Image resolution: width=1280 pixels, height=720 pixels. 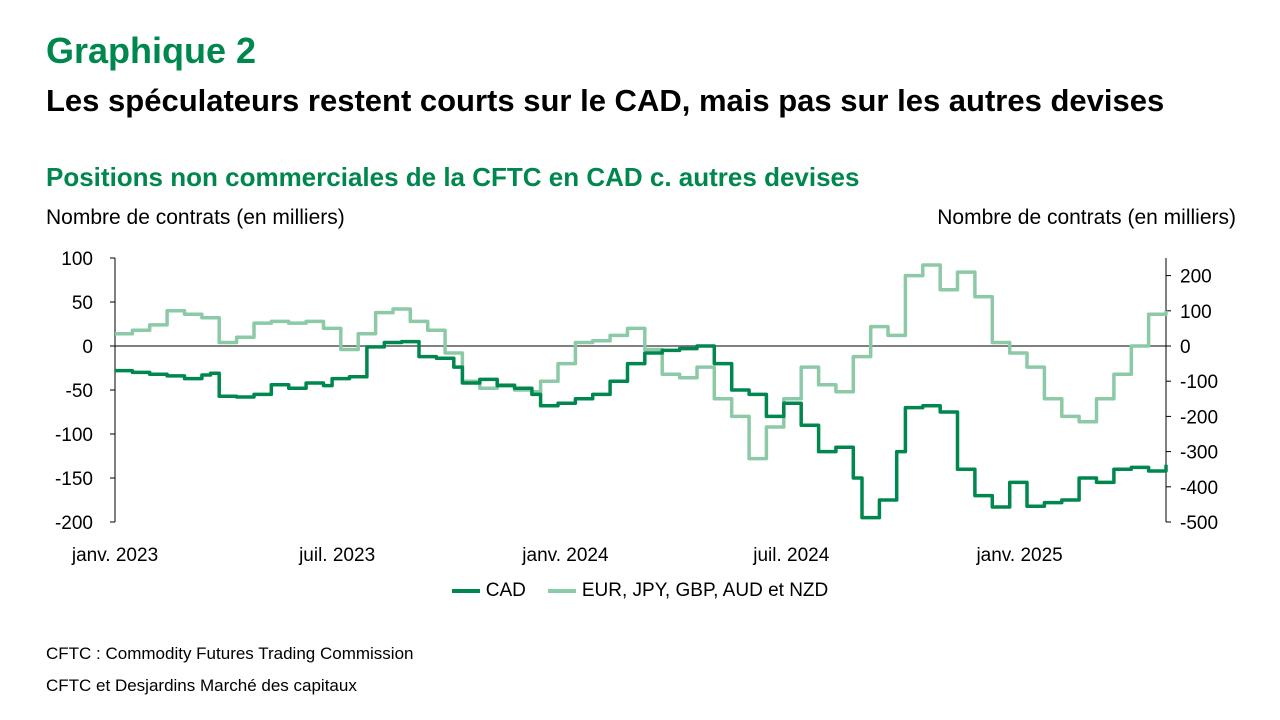 I want to click on legend-swatch-cad, so click(x=465, y=591).